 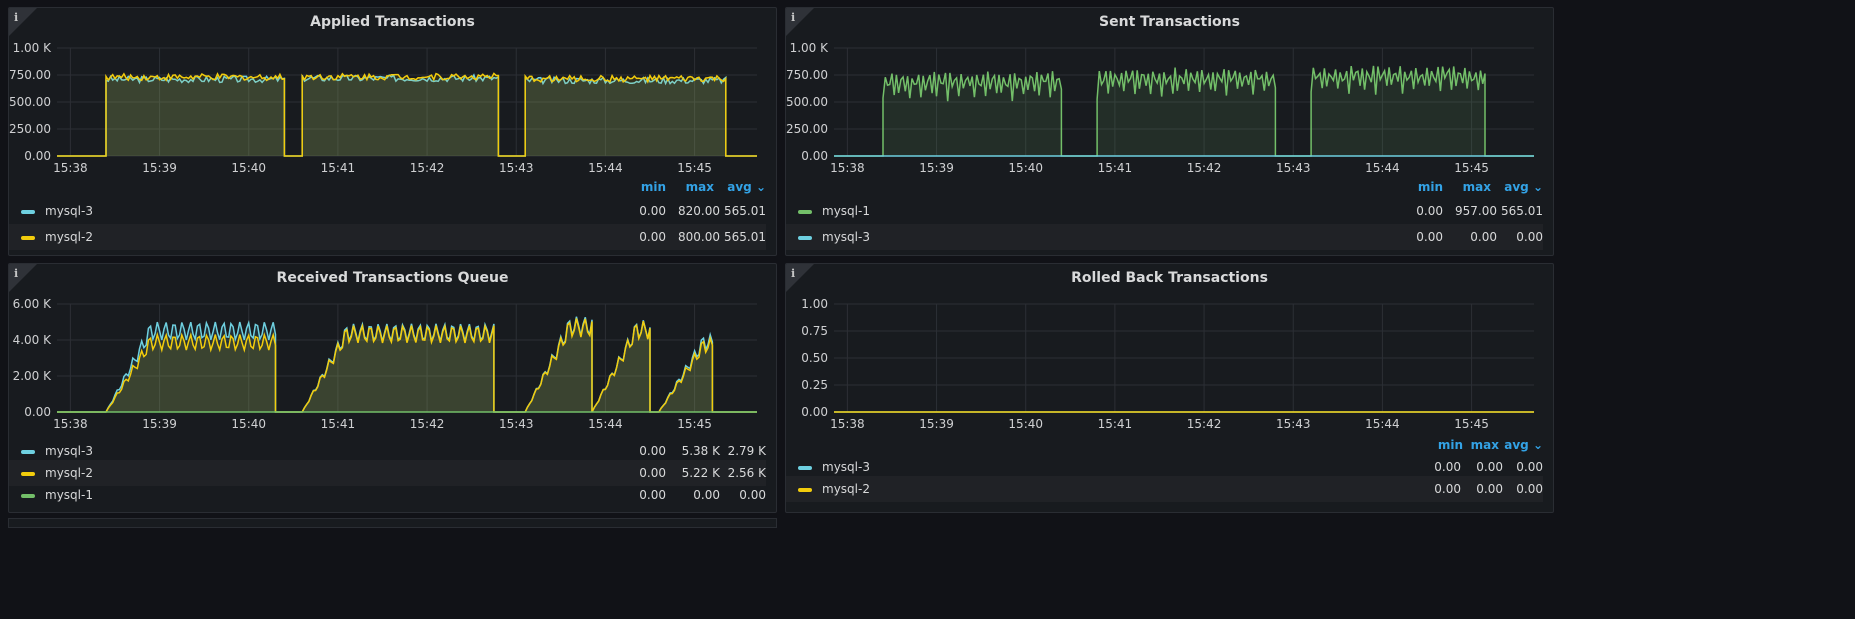 What do you see at coordinates (33, 340) in the screenshot?
I see `y-tick-label: 4.00 K` at bounding box center [33, 340].